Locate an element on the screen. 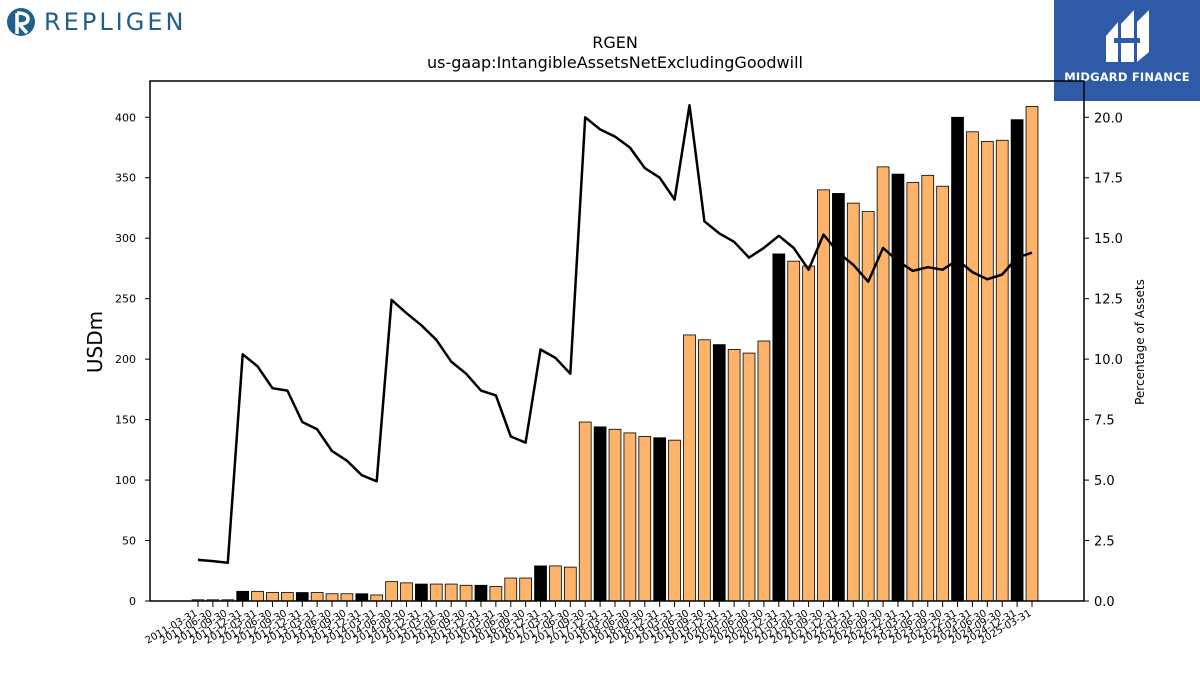 This screenshot has height=675, width=1200. y2-tick-label: 2.5 is located at coordinates (1104, 542).